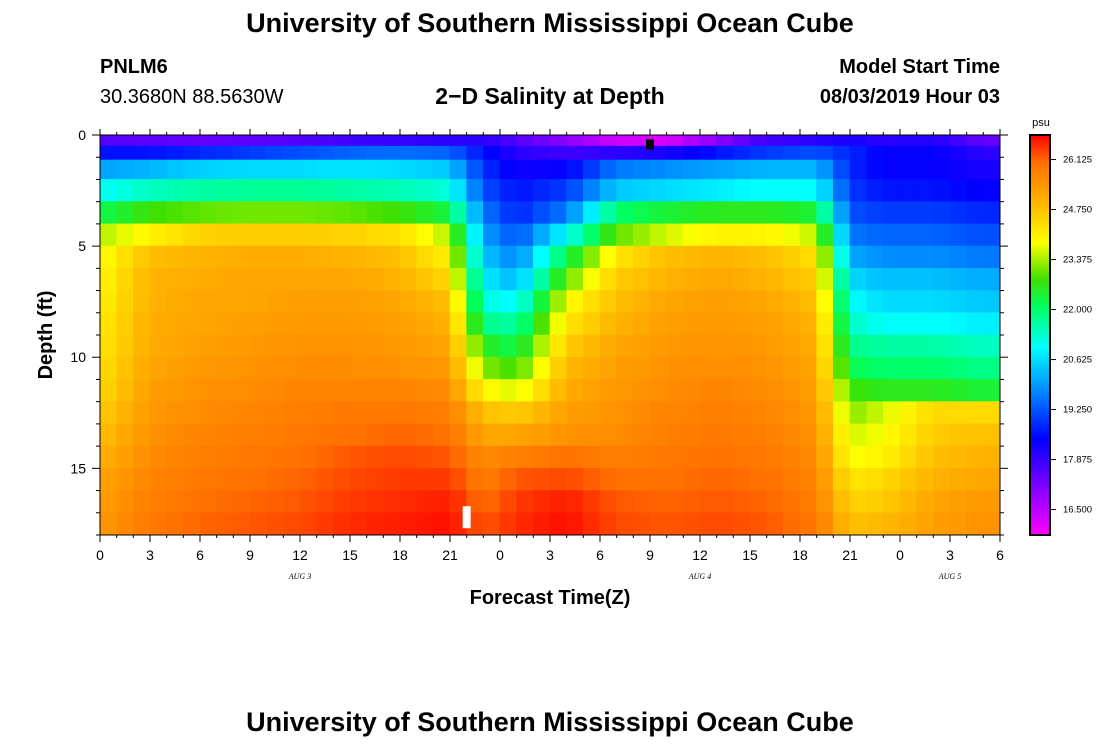  What do you see at coordinates (700, 555) in the screenshot?
I see `x-tick-label: 12` at bounding box center [700, 555].